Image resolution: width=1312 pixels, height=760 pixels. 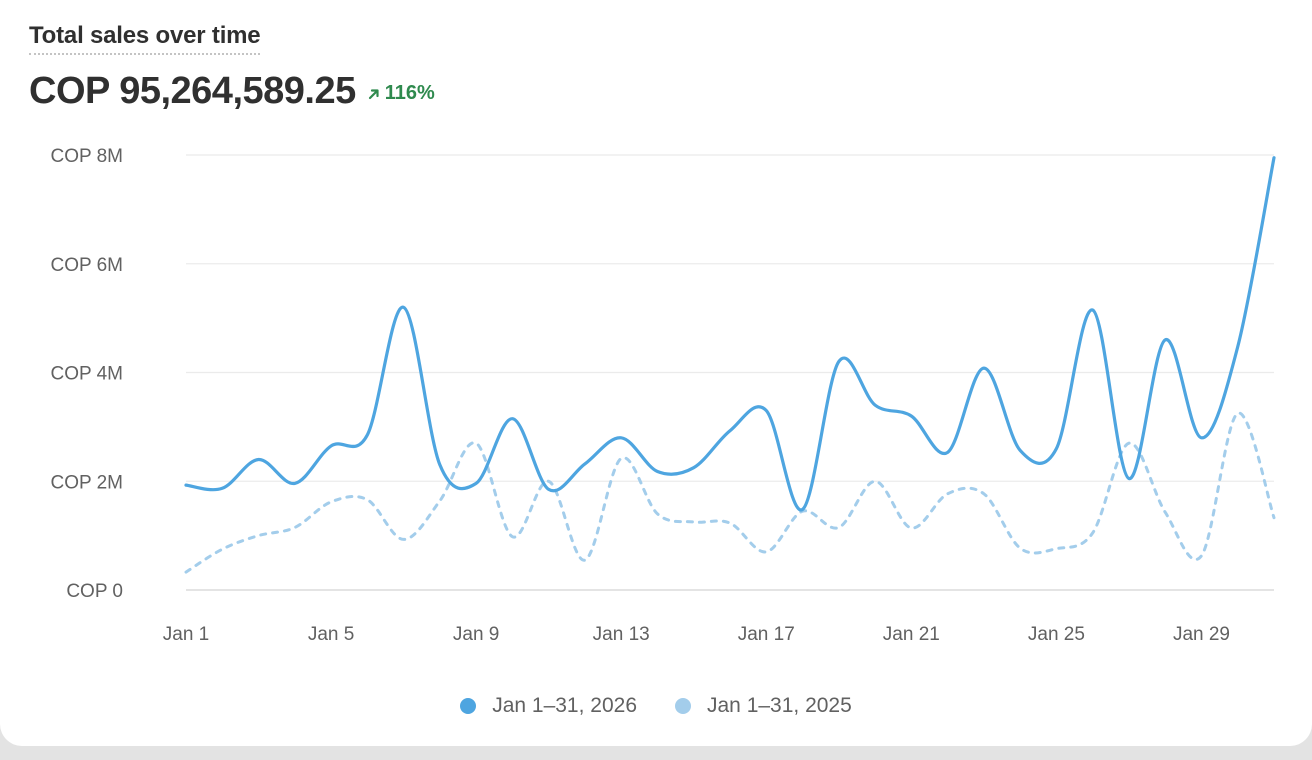 What do you see at coordinates (1201, 634) in the screenshot?
I see `x-tick-label: Jan 29` at bounding box center [1201, 634].